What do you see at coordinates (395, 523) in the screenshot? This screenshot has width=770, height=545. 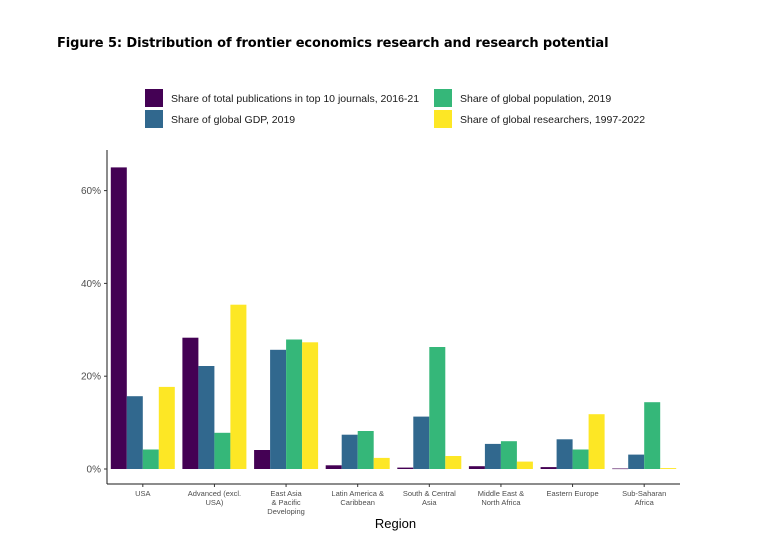 I see `x-axis-title: Region` at bounding box center [395, 523].